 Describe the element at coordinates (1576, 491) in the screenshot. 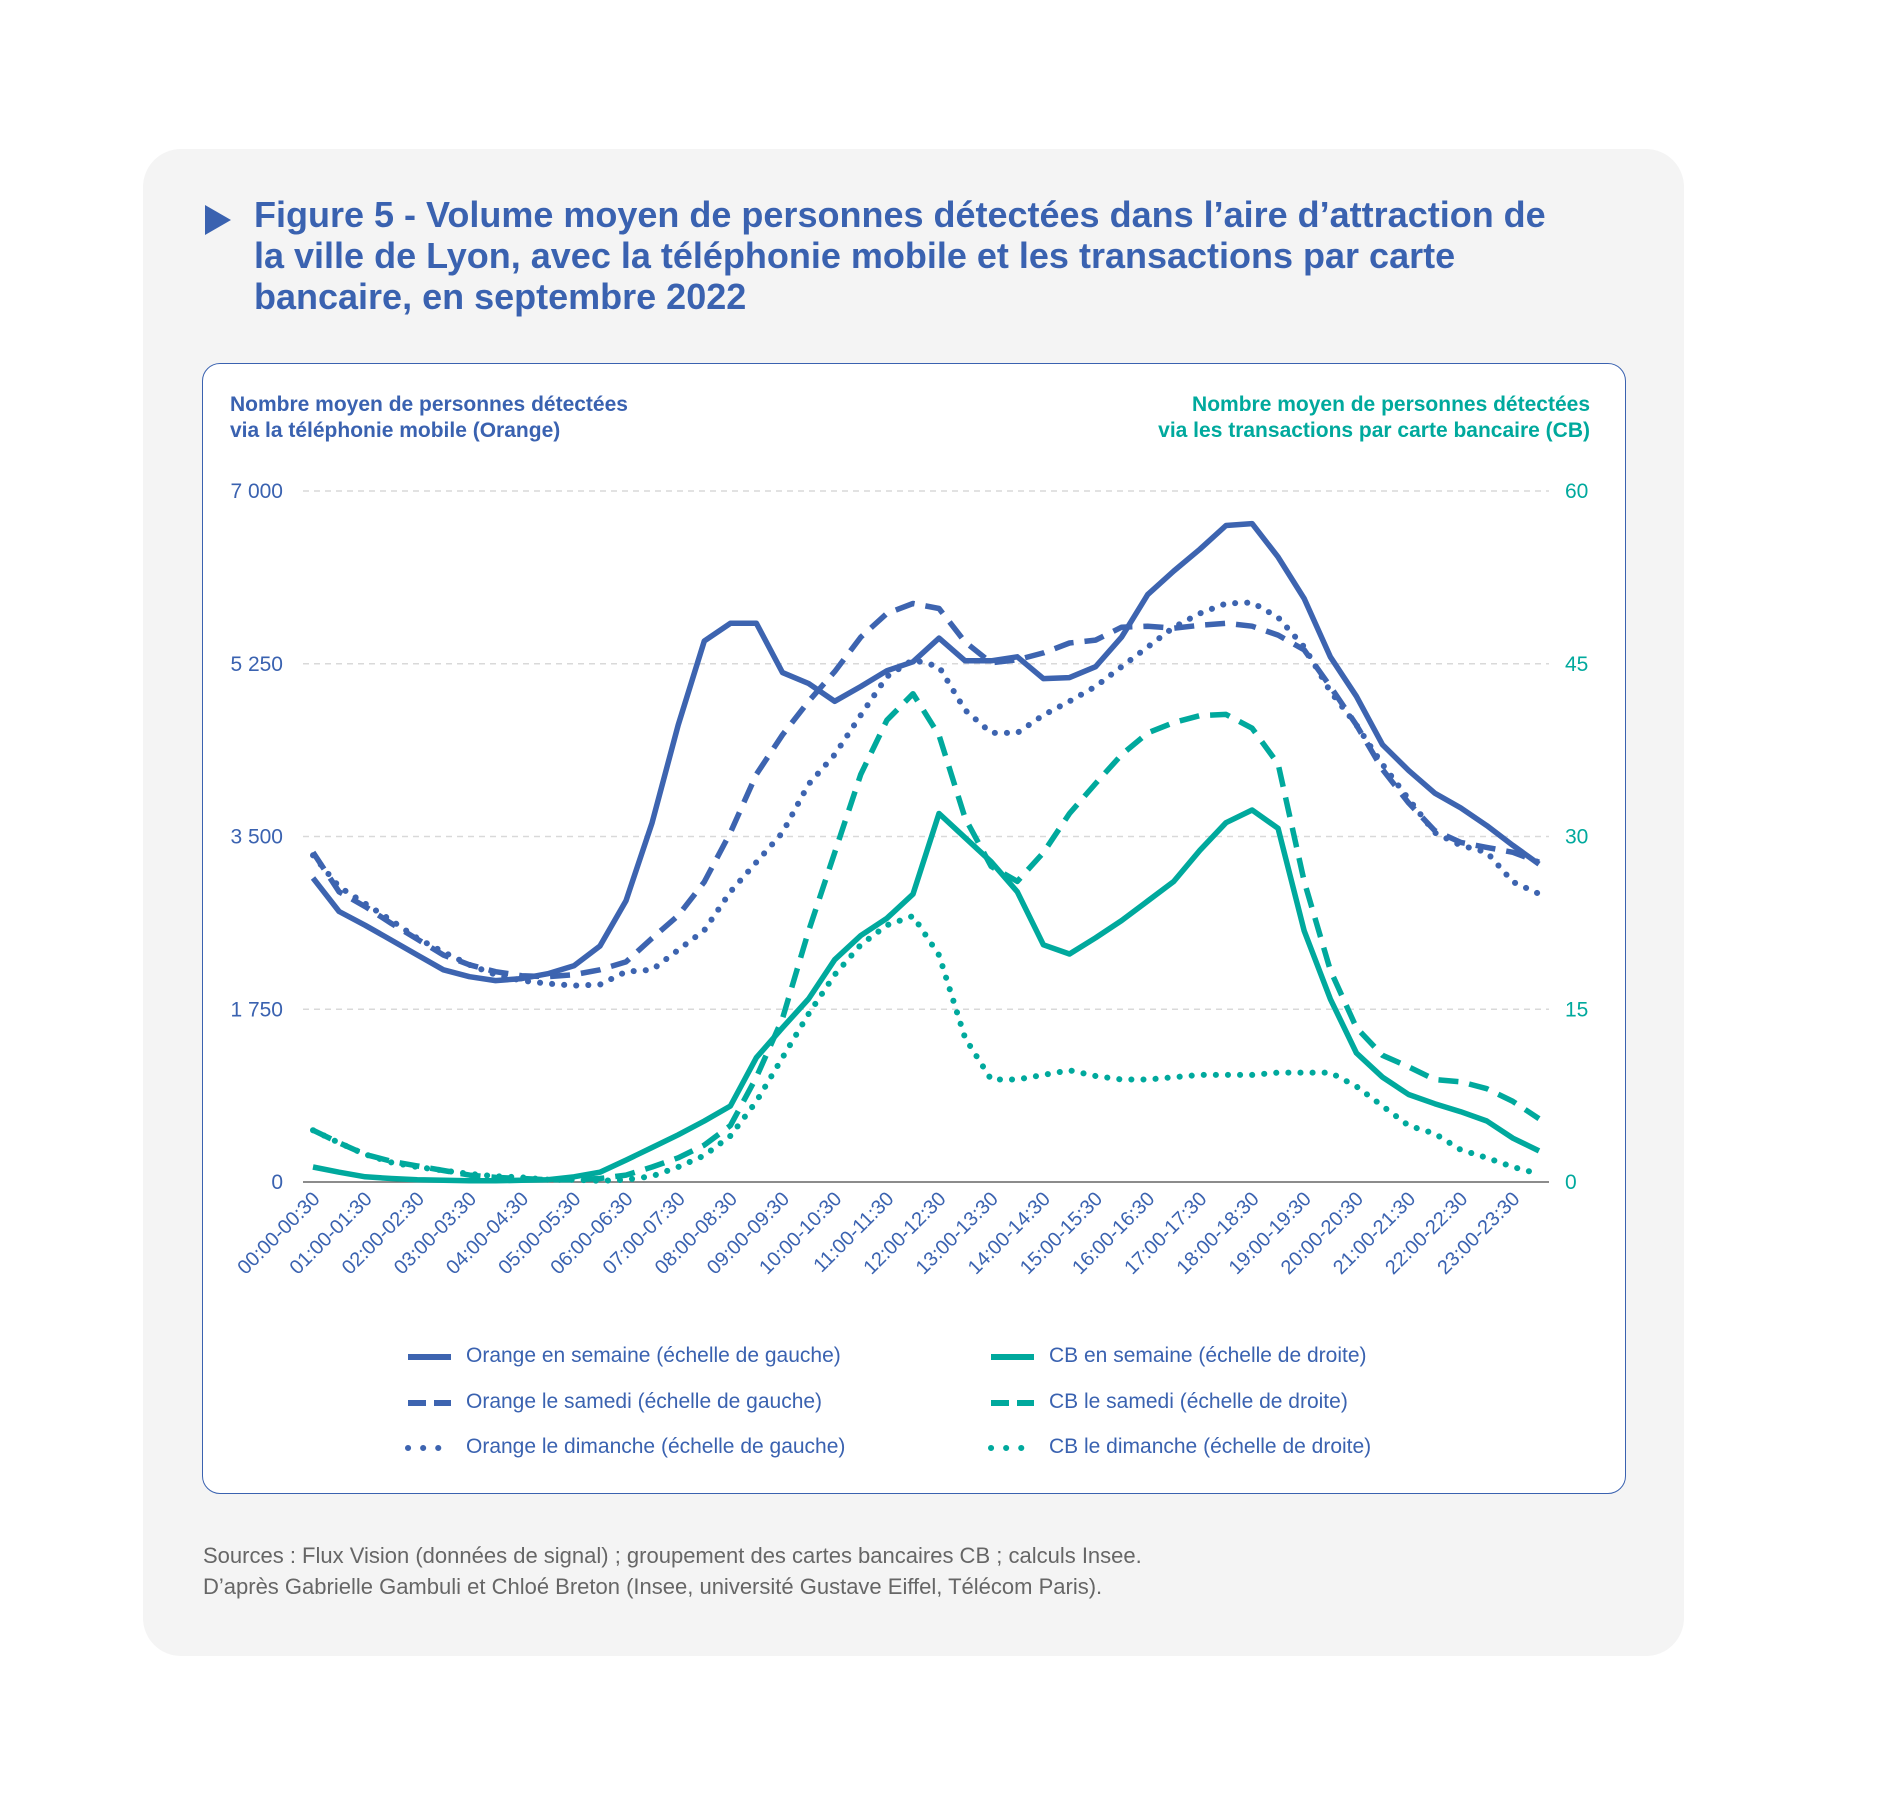

I see `right-axis-tick-label: 60` at that location.